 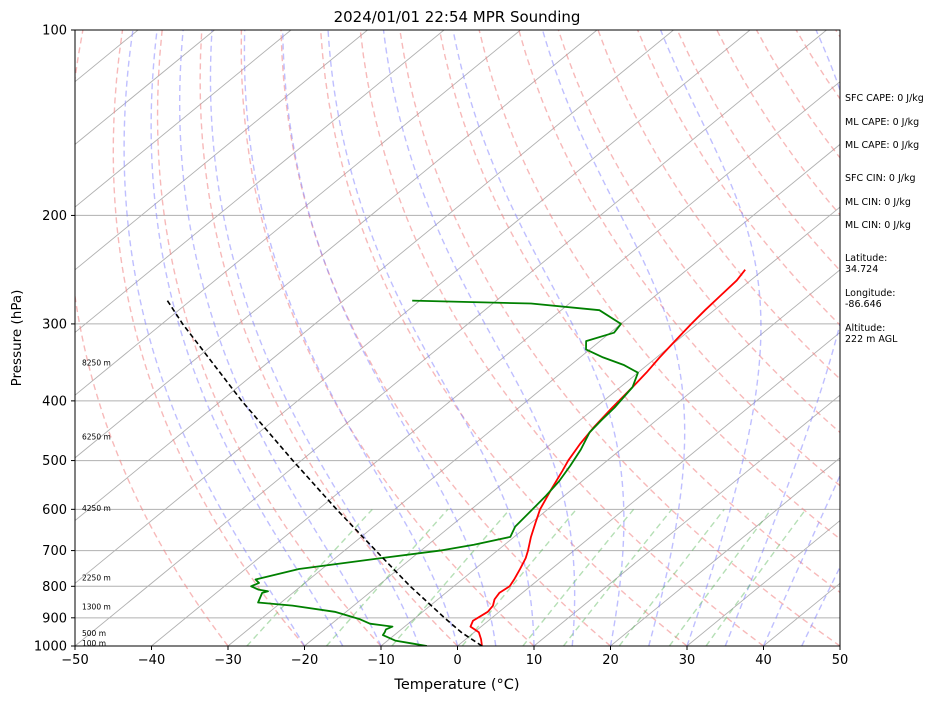 I want to click on height-label: 8250 m, so click(x=96, y=362).